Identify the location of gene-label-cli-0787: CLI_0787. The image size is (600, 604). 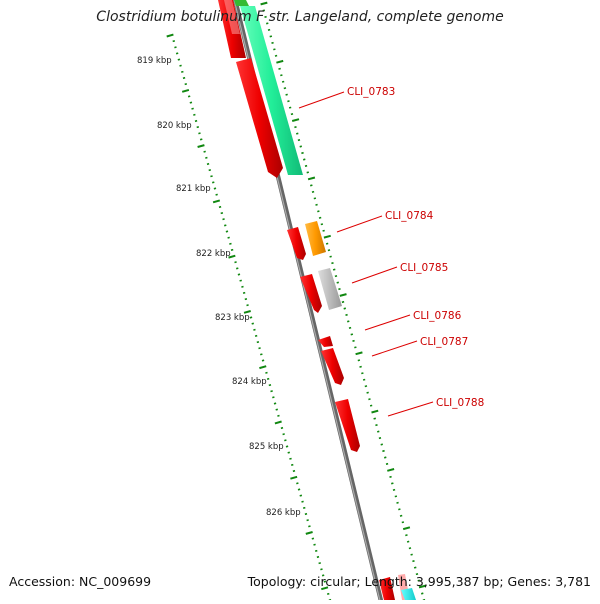
(444, 342).